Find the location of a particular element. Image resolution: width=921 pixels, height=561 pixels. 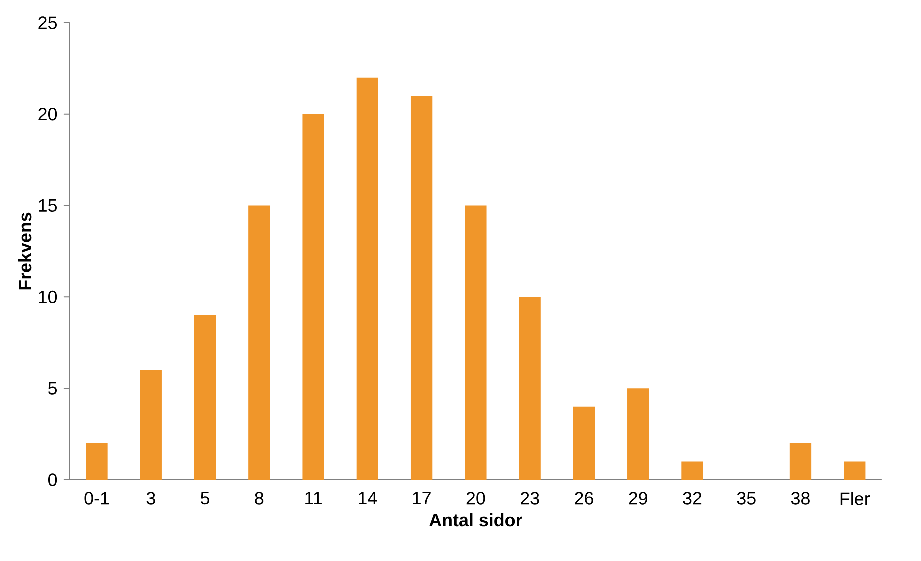

y-axis-title: Frekvens is located at coordinates (25, 251).